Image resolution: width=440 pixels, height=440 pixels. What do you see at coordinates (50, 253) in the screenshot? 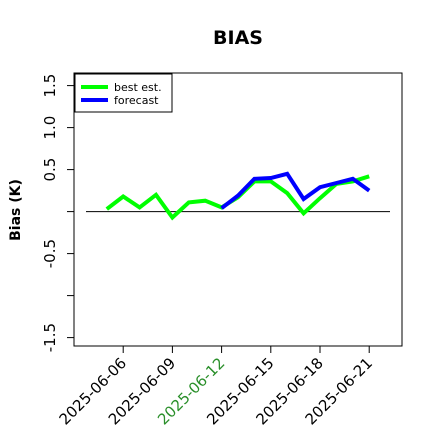
I see `y-tick-label: -0.5` at bounding box center [50, 253].